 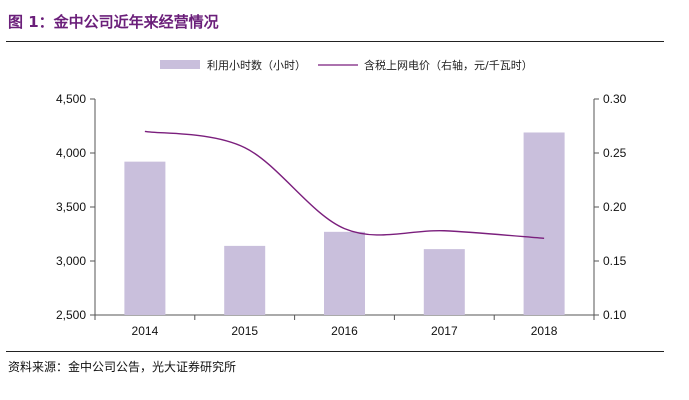 What do you see at coordinates (615, 207) in the screenshot?
I see `y-right-tick-label: 0.20` at bounding box center [615, 207].